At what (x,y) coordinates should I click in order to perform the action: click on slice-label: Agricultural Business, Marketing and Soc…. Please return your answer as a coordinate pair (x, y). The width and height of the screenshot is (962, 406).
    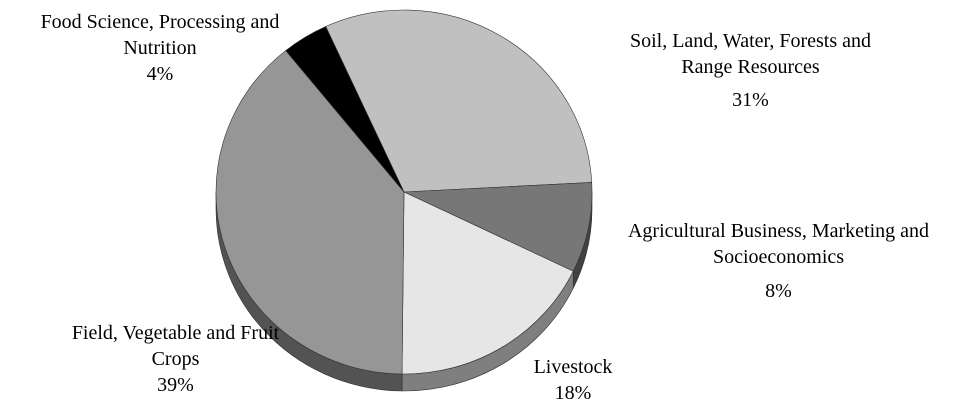
    Looking at the image, I should click on (778, 261).